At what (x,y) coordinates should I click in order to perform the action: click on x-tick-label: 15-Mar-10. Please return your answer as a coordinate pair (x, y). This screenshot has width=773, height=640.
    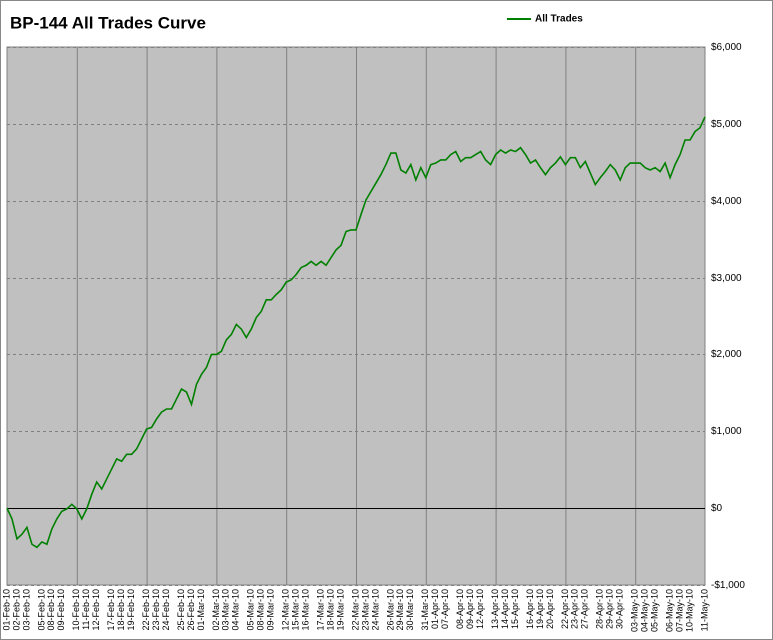
    Looking at the image, I should click on (296, 610).